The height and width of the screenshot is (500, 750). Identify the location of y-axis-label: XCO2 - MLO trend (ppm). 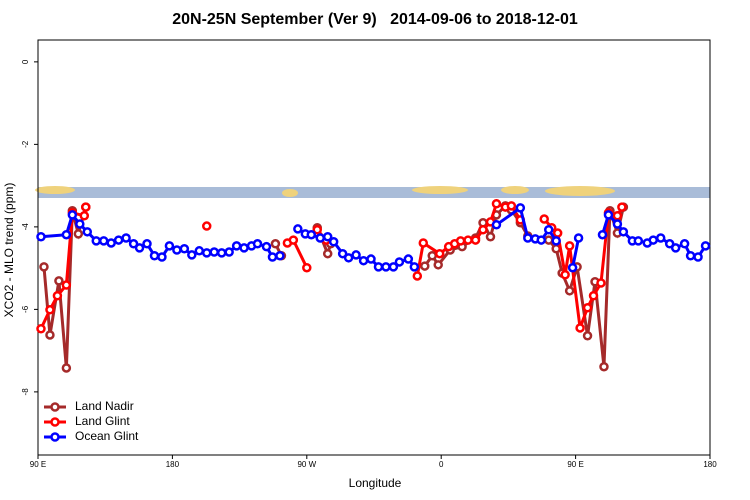
(9, 250).